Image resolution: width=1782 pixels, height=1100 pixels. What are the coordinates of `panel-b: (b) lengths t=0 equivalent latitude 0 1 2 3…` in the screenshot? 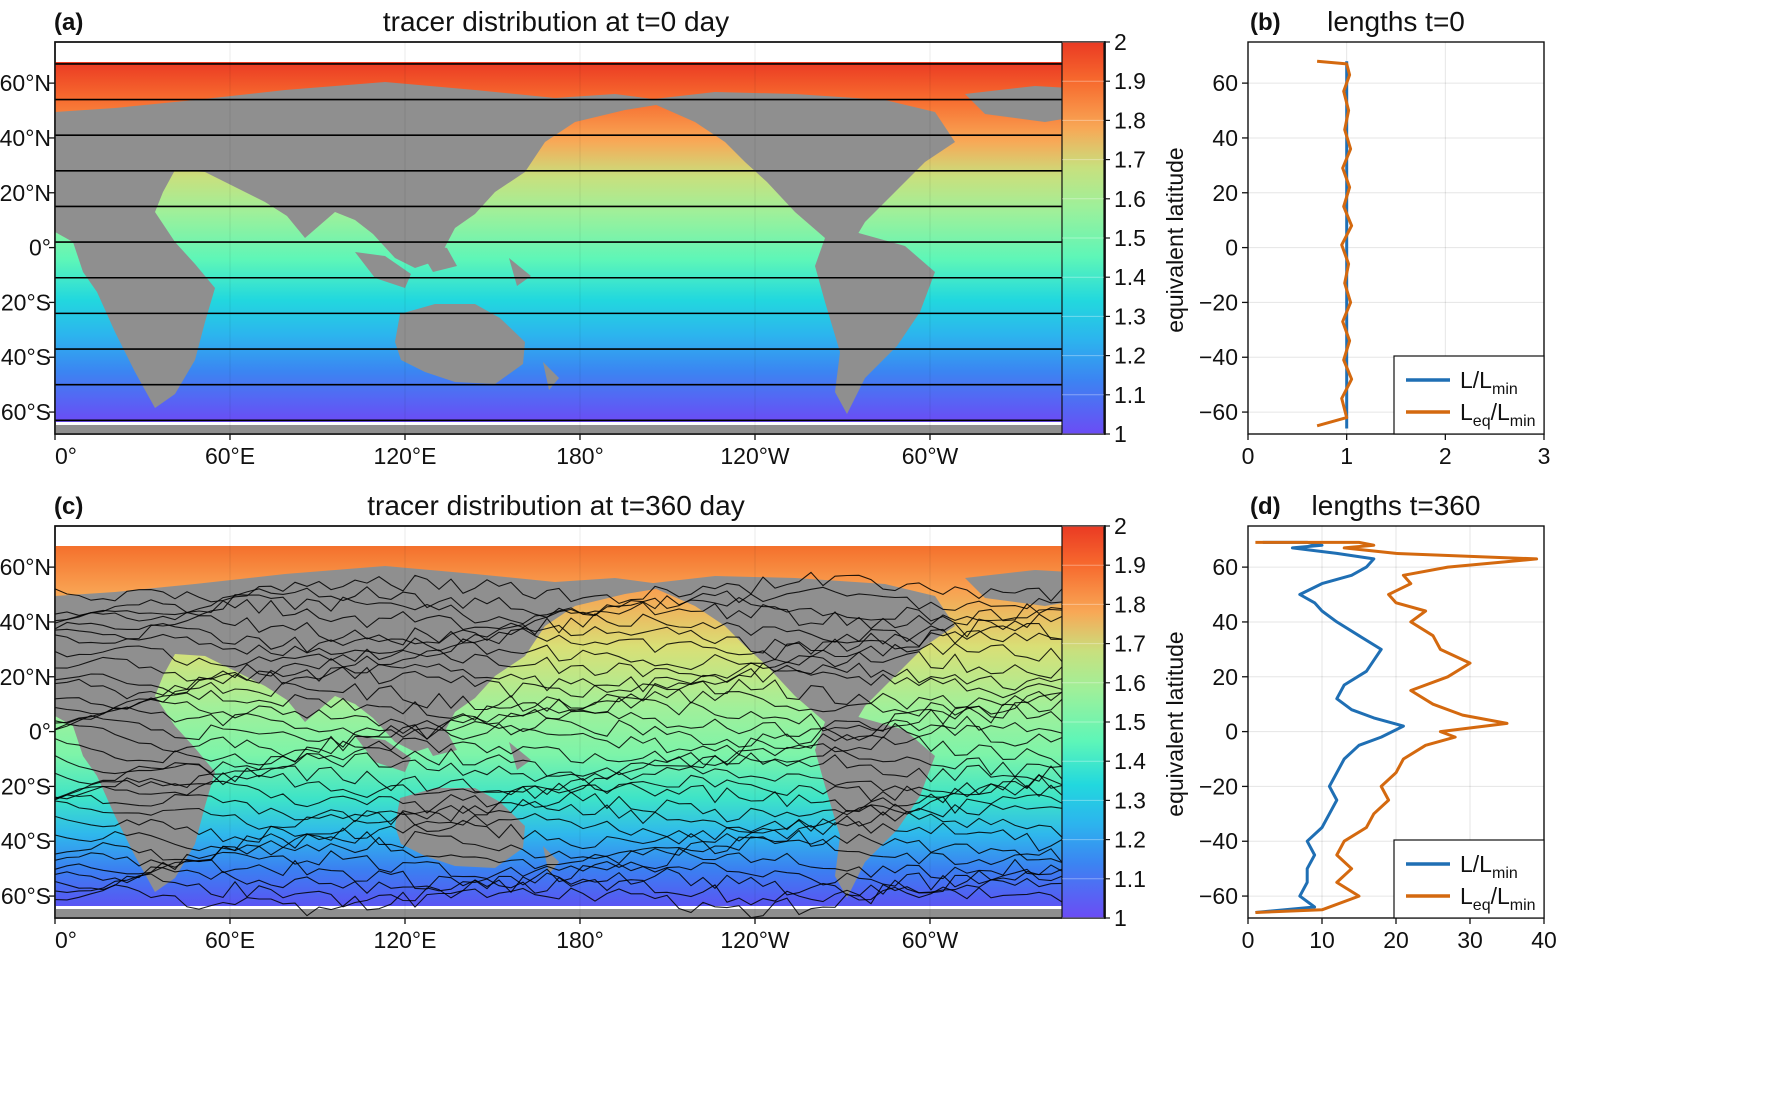 It's located at (1356, 237).